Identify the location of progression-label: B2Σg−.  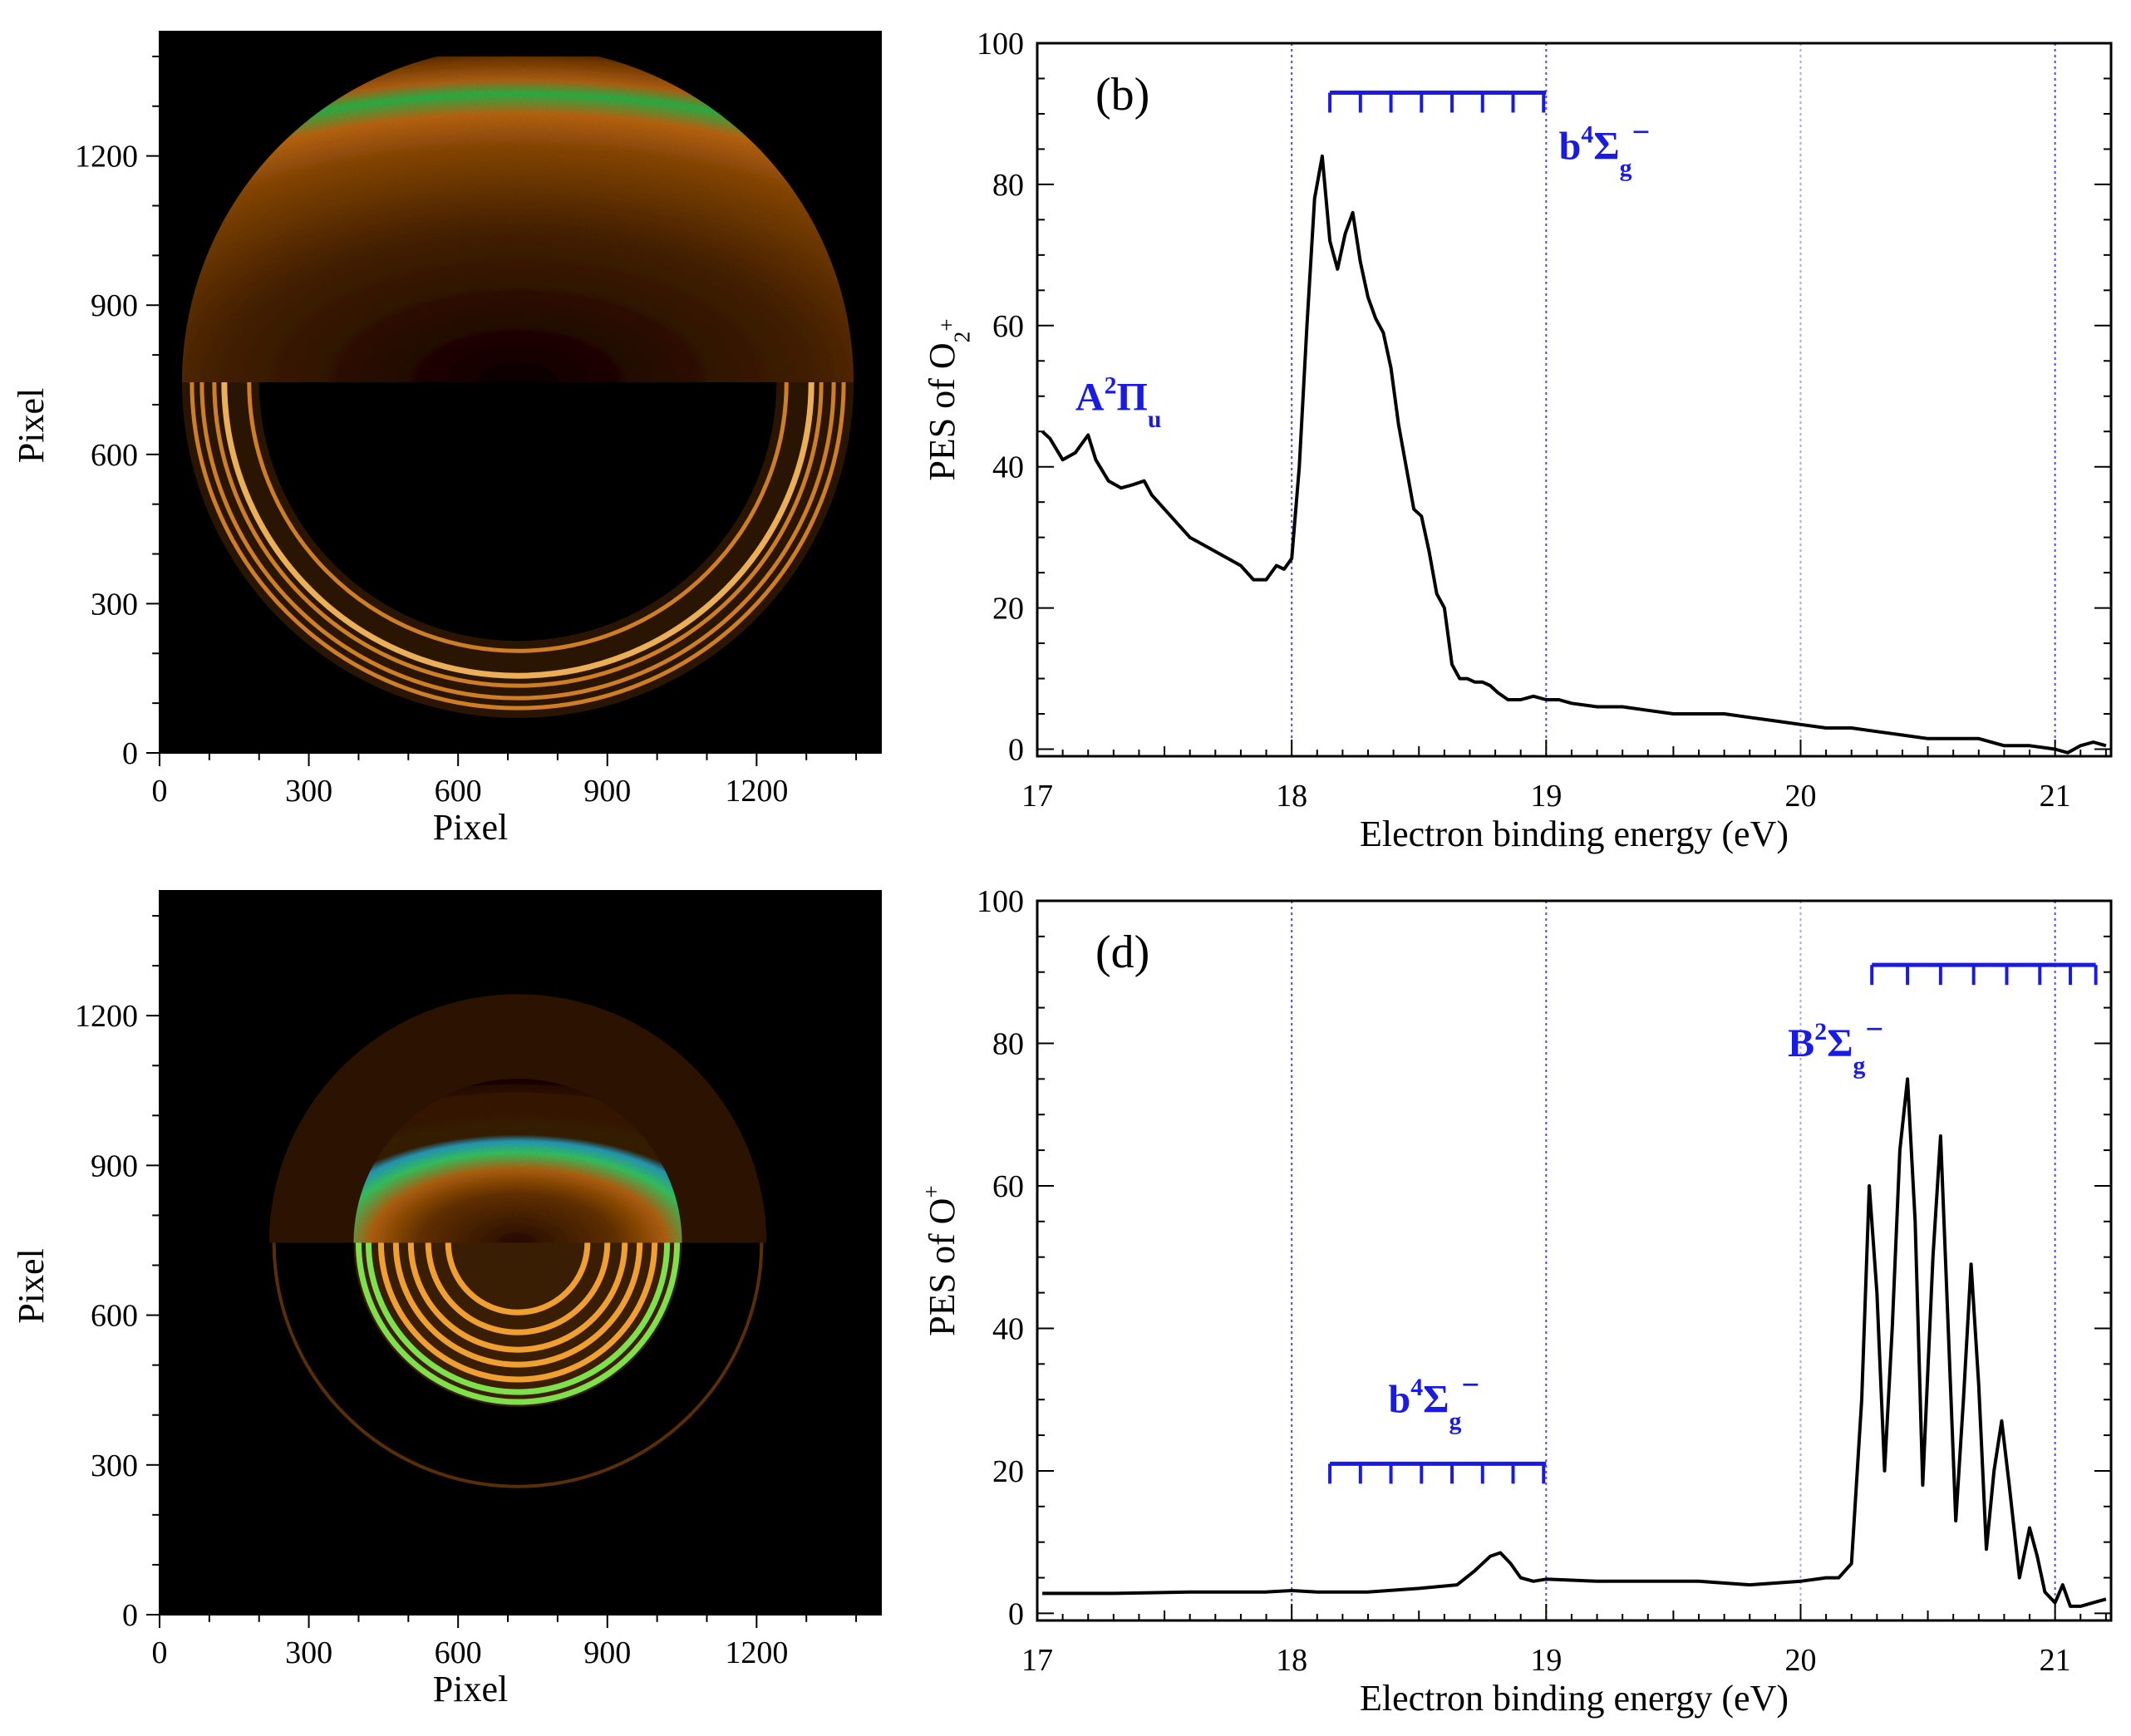
(1835, 1045).